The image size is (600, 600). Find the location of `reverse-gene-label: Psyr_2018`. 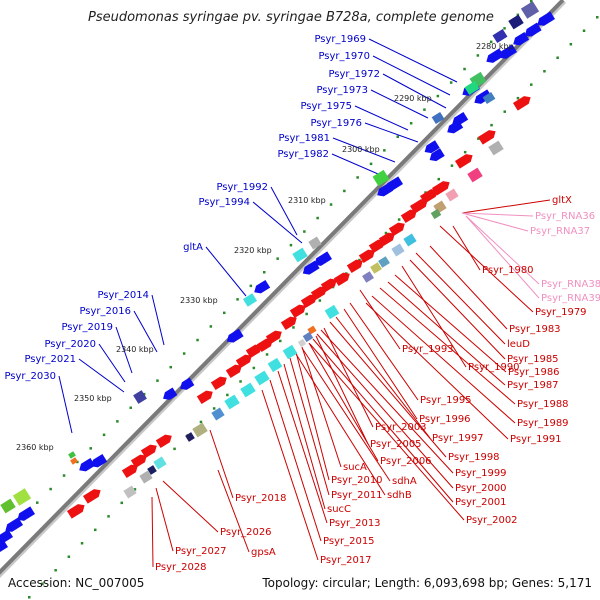

reverse-gene-label: Psyr_2018 is located at coordinates (261, 498).